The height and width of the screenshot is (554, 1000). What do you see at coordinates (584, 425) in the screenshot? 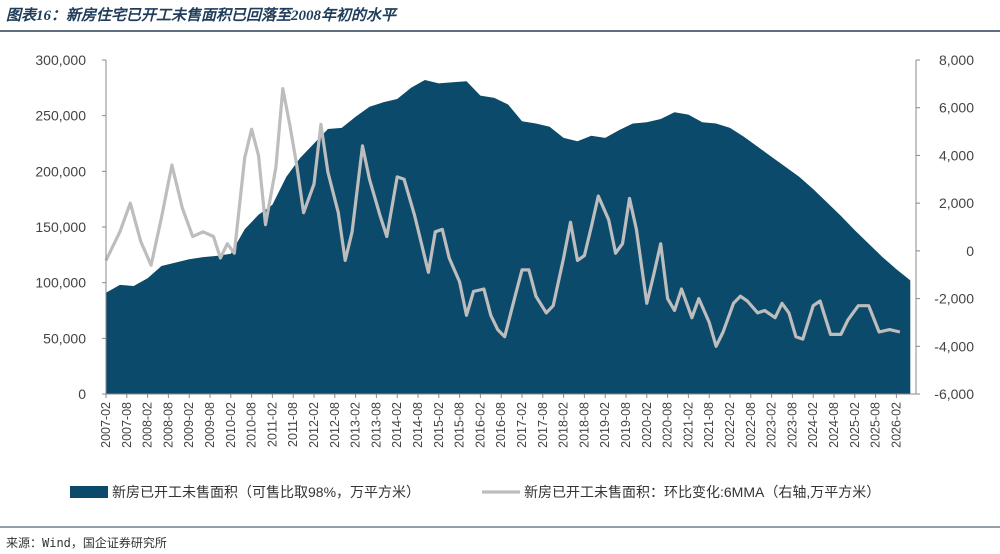
I see `x-tick-label: 2018-08` at bounding box center [584, 425].